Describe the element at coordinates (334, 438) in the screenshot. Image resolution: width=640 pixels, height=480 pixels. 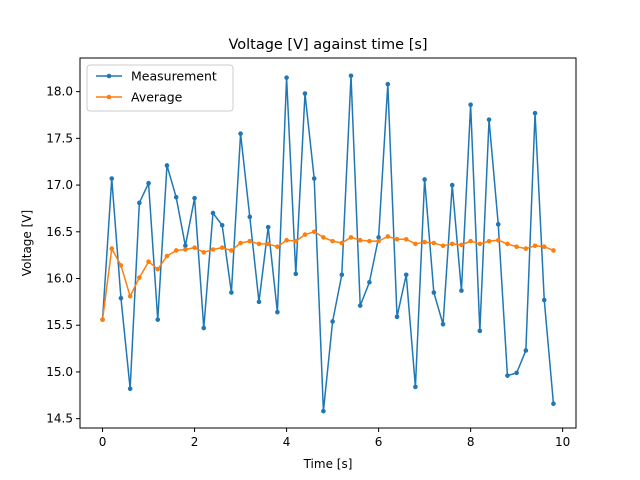
I see `x-axis: 0 2 4 6 8 10` at that location.